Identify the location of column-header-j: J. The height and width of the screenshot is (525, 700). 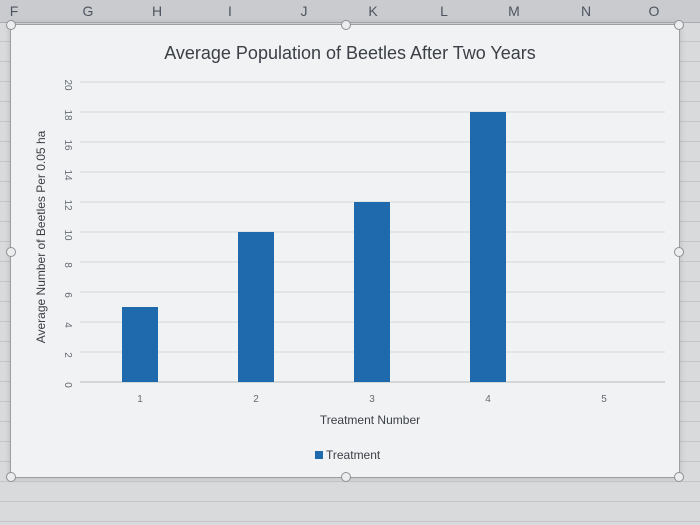
(304, 11).